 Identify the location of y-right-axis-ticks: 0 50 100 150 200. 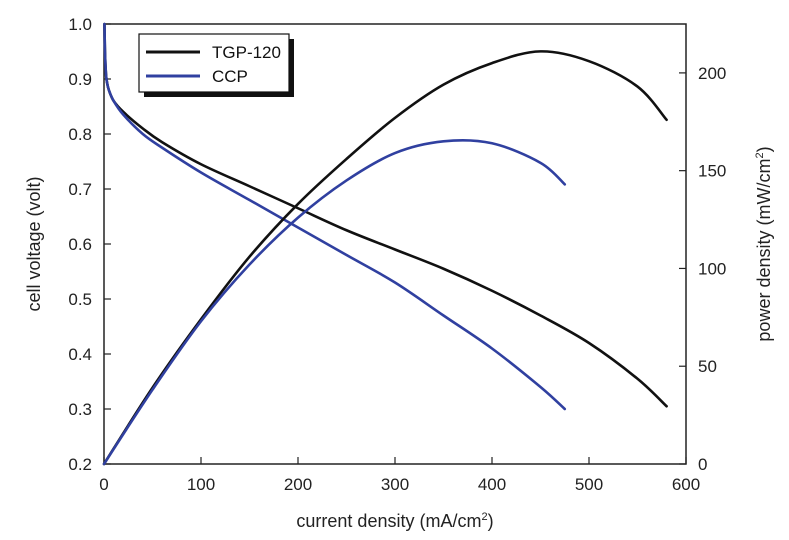
(702, 269).